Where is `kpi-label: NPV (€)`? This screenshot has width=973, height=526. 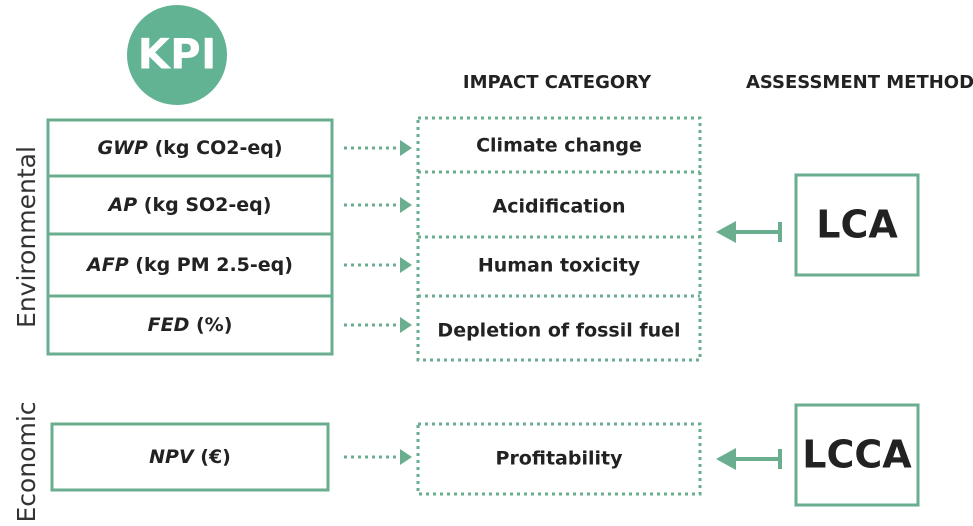 kpi-label: NPV (€) is located at coordinates (190, 457).